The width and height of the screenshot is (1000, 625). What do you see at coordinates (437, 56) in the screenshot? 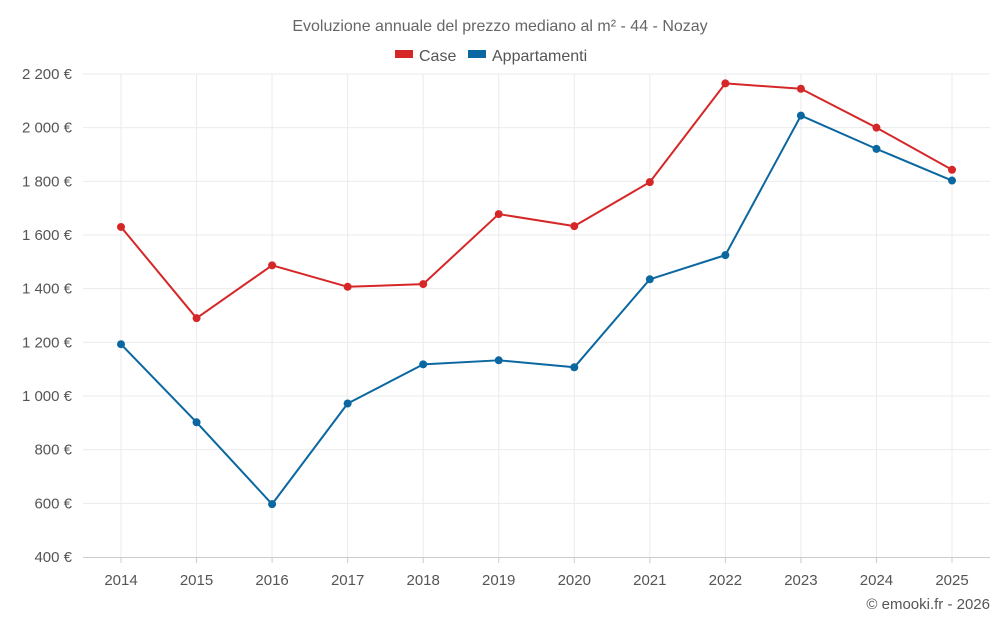
I see `legend-label-case: Case` at bounding box center [437, 56].